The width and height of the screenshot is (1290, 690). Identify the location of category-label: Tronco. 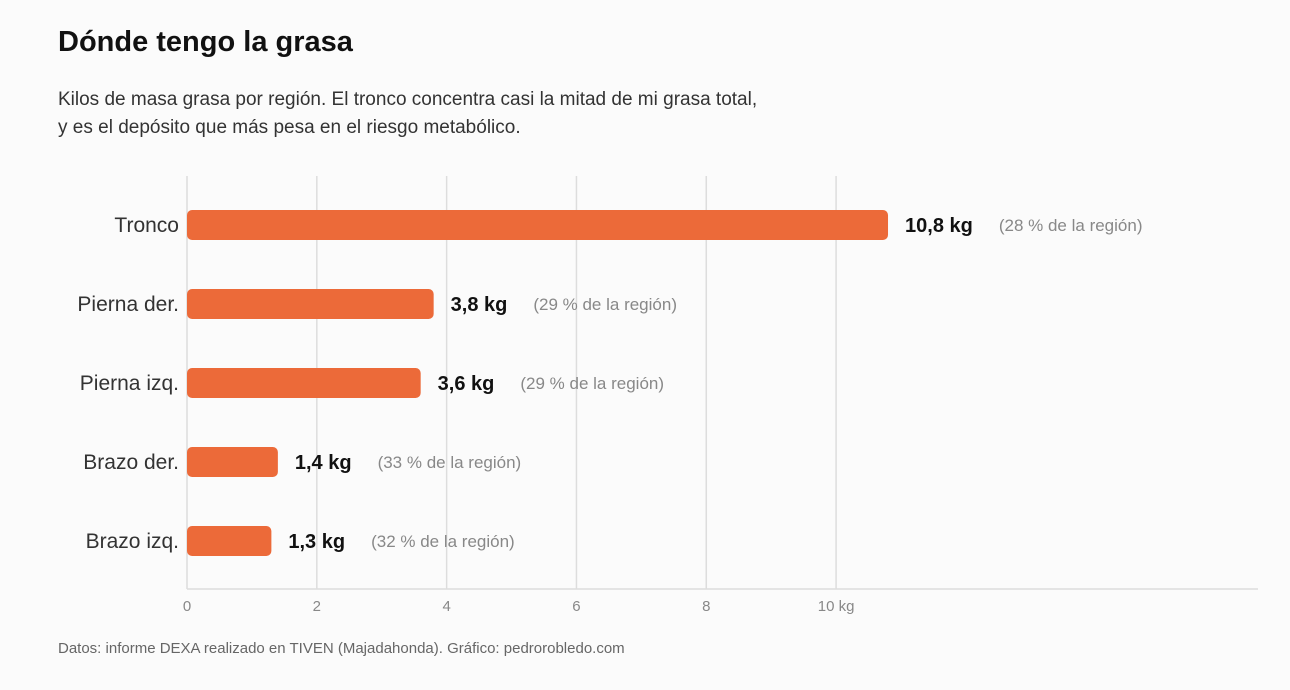
(146, 225).